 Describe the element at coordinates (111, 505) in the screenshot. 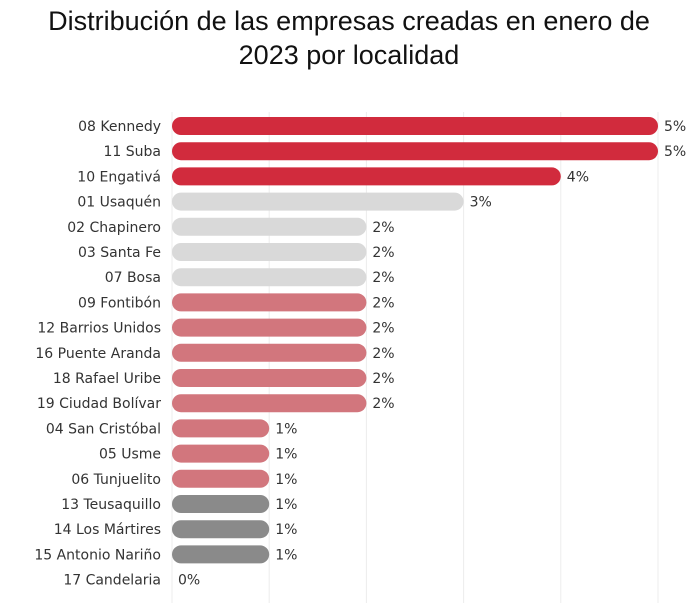

I see `category-label: 13 Teusaquillo` at that location.